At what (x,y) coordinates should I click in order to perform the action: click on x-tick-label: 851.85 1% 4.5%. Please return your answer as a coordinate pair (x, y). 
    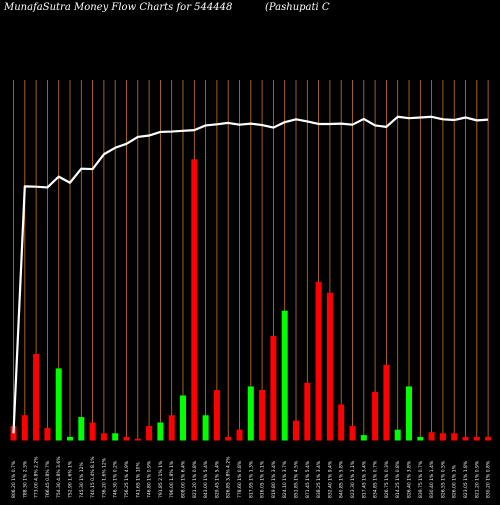
    Looking at the image, I should click on (297, 479).